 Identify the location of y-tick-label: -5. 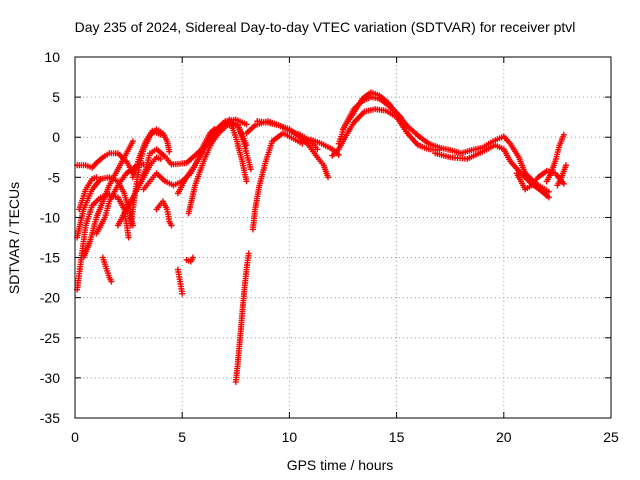
(54, 177).